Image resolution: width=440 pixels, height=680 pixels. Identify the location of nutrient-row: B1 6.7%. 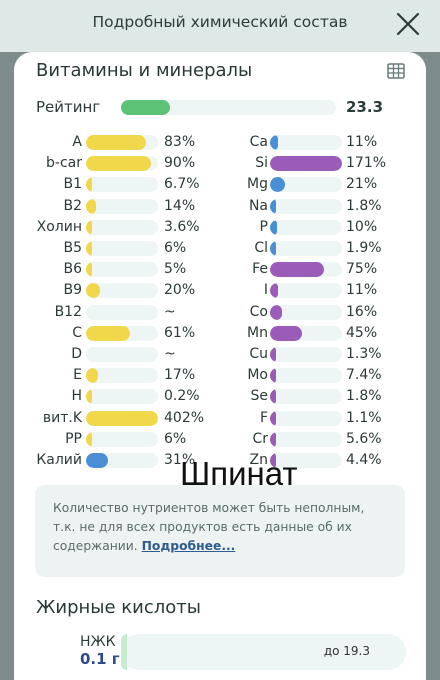
(220, 184).